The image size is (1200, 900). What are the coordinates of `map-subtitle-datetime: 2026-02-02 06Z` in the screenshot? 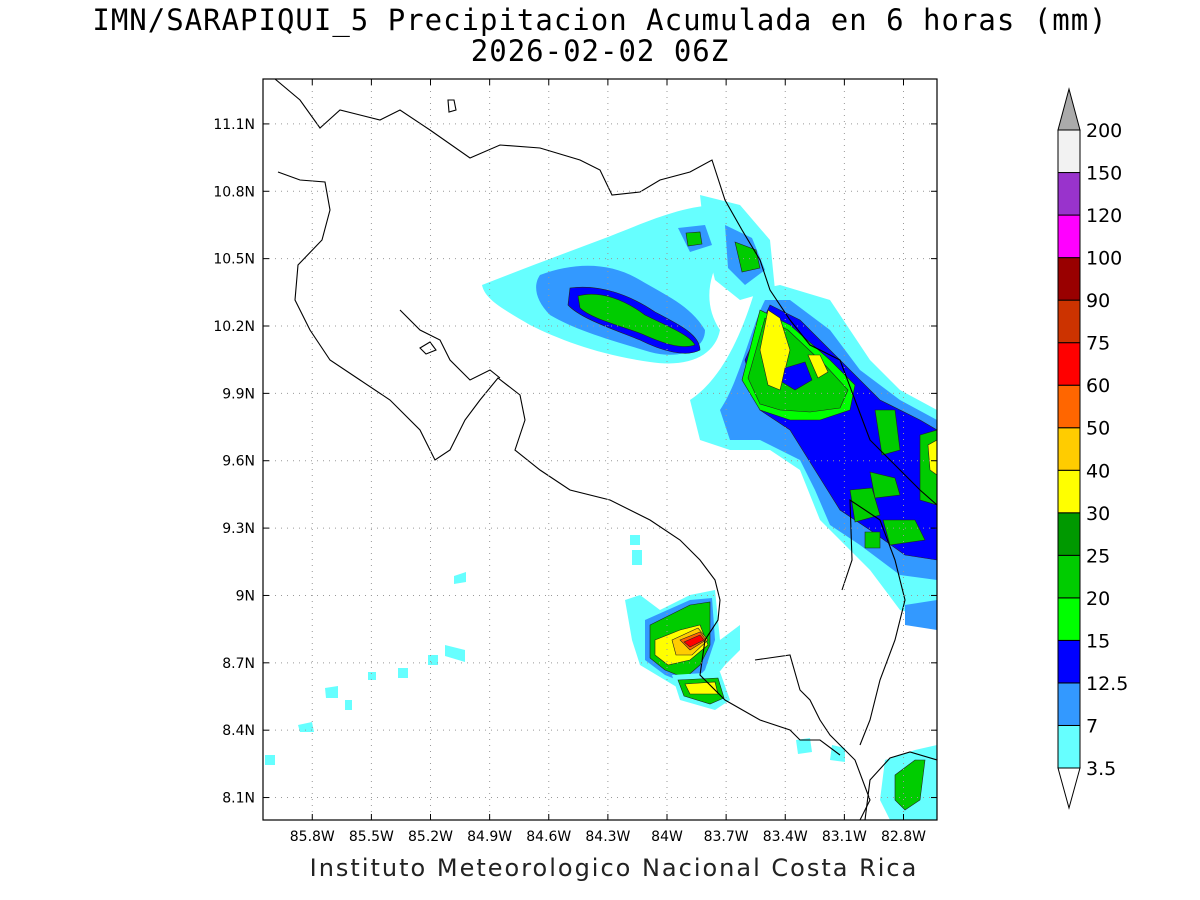 It's located at (600, 51).